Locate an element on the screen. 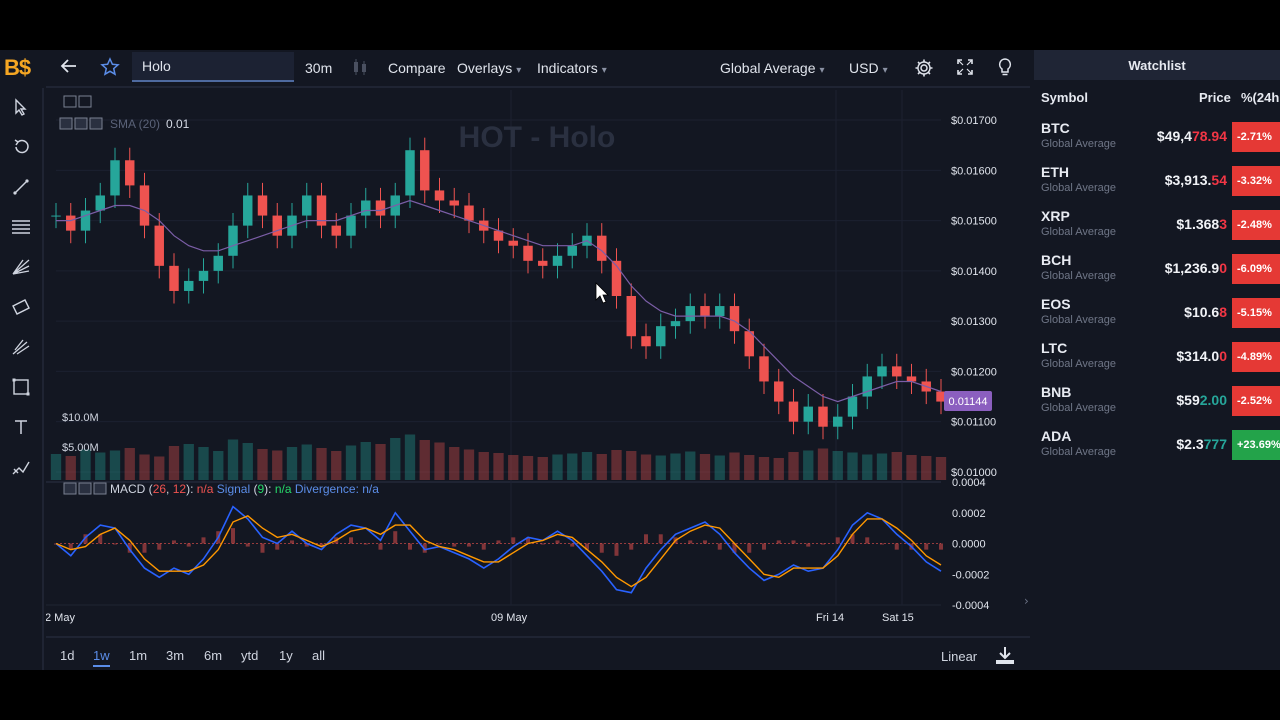 The width and height of the screenshot is (1280, 720). fullscreen-icon is located at coordinates (965, 68).